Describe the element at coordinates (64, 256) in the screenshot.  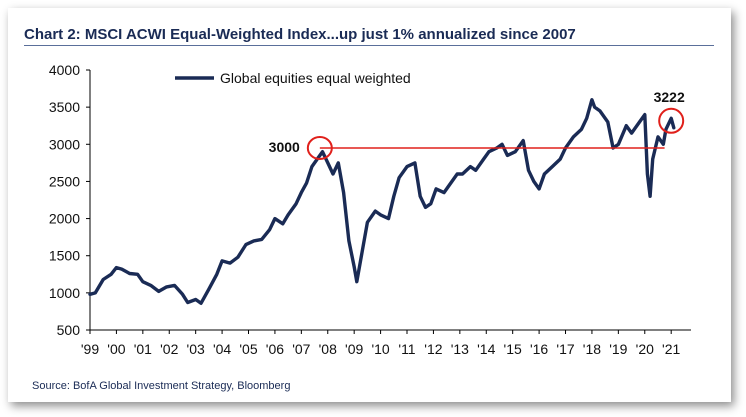
I see `y-tick-label: 1500` at that location.